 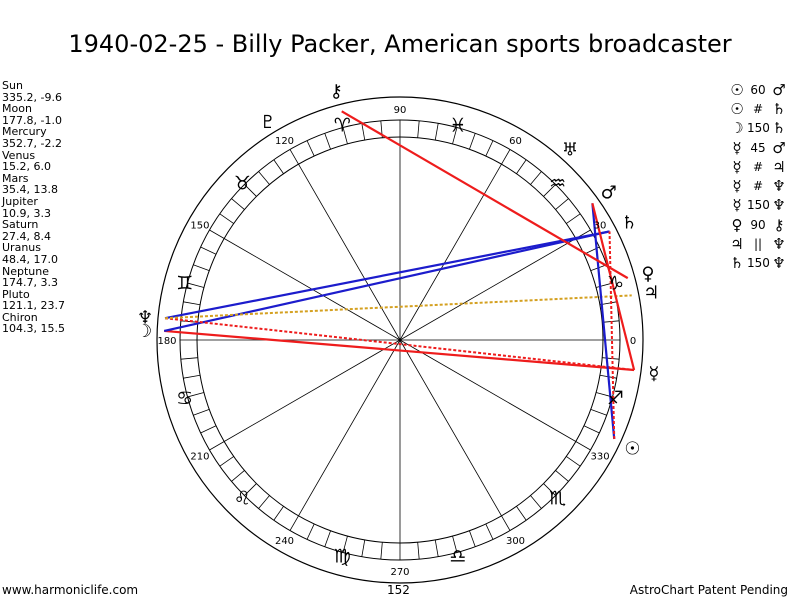 I want to click on planet-glyph-icon: ♅, so click(x=570, y=150).